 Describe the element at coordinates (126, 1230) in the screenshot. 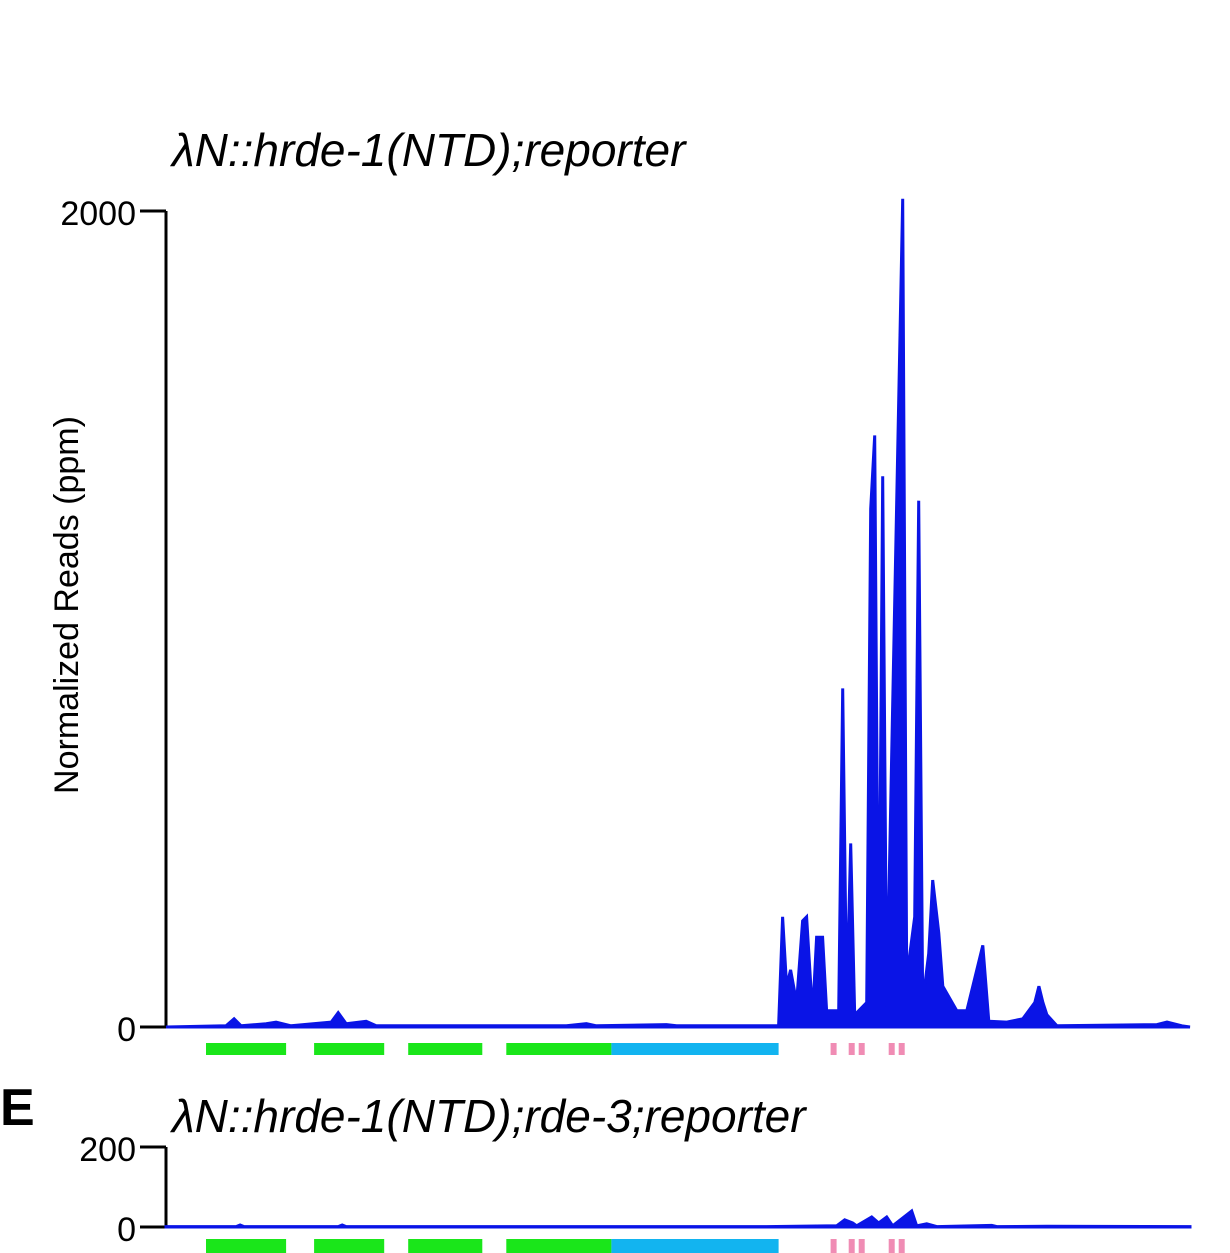

I see `panel-bottom-y-tick-label-0: 0` at that location.